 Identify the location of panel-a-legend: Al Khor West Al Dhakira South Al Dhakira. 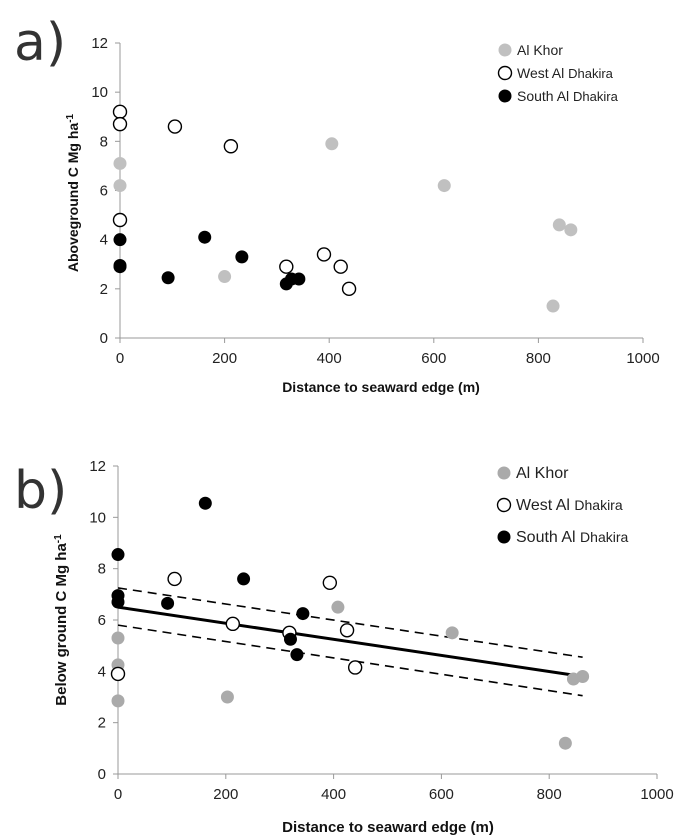
(558, 73).